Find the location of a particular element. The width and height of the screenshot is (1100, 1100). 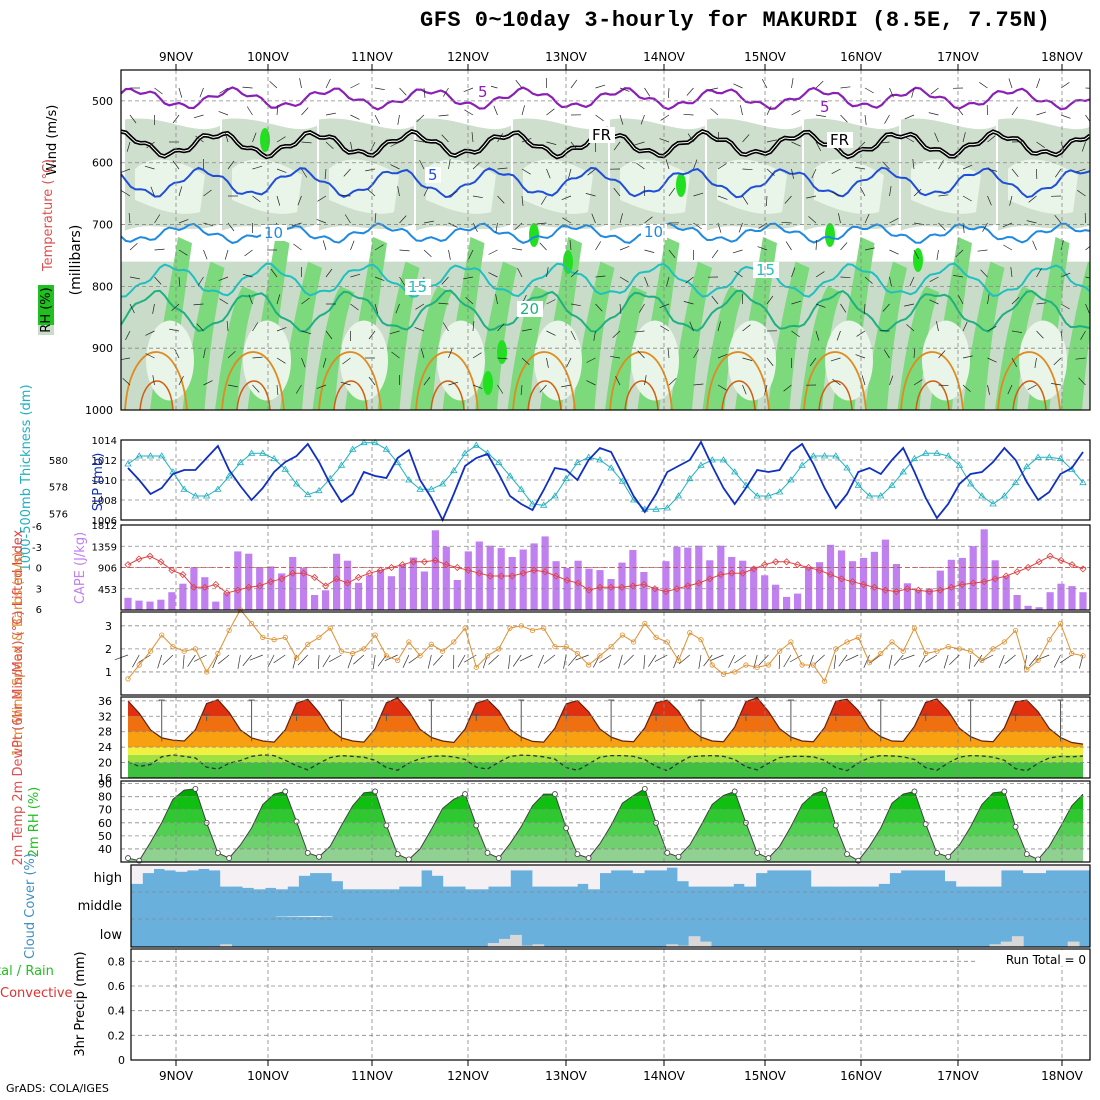

date-label-top: 10NOV is located at coordinates (268, 57).